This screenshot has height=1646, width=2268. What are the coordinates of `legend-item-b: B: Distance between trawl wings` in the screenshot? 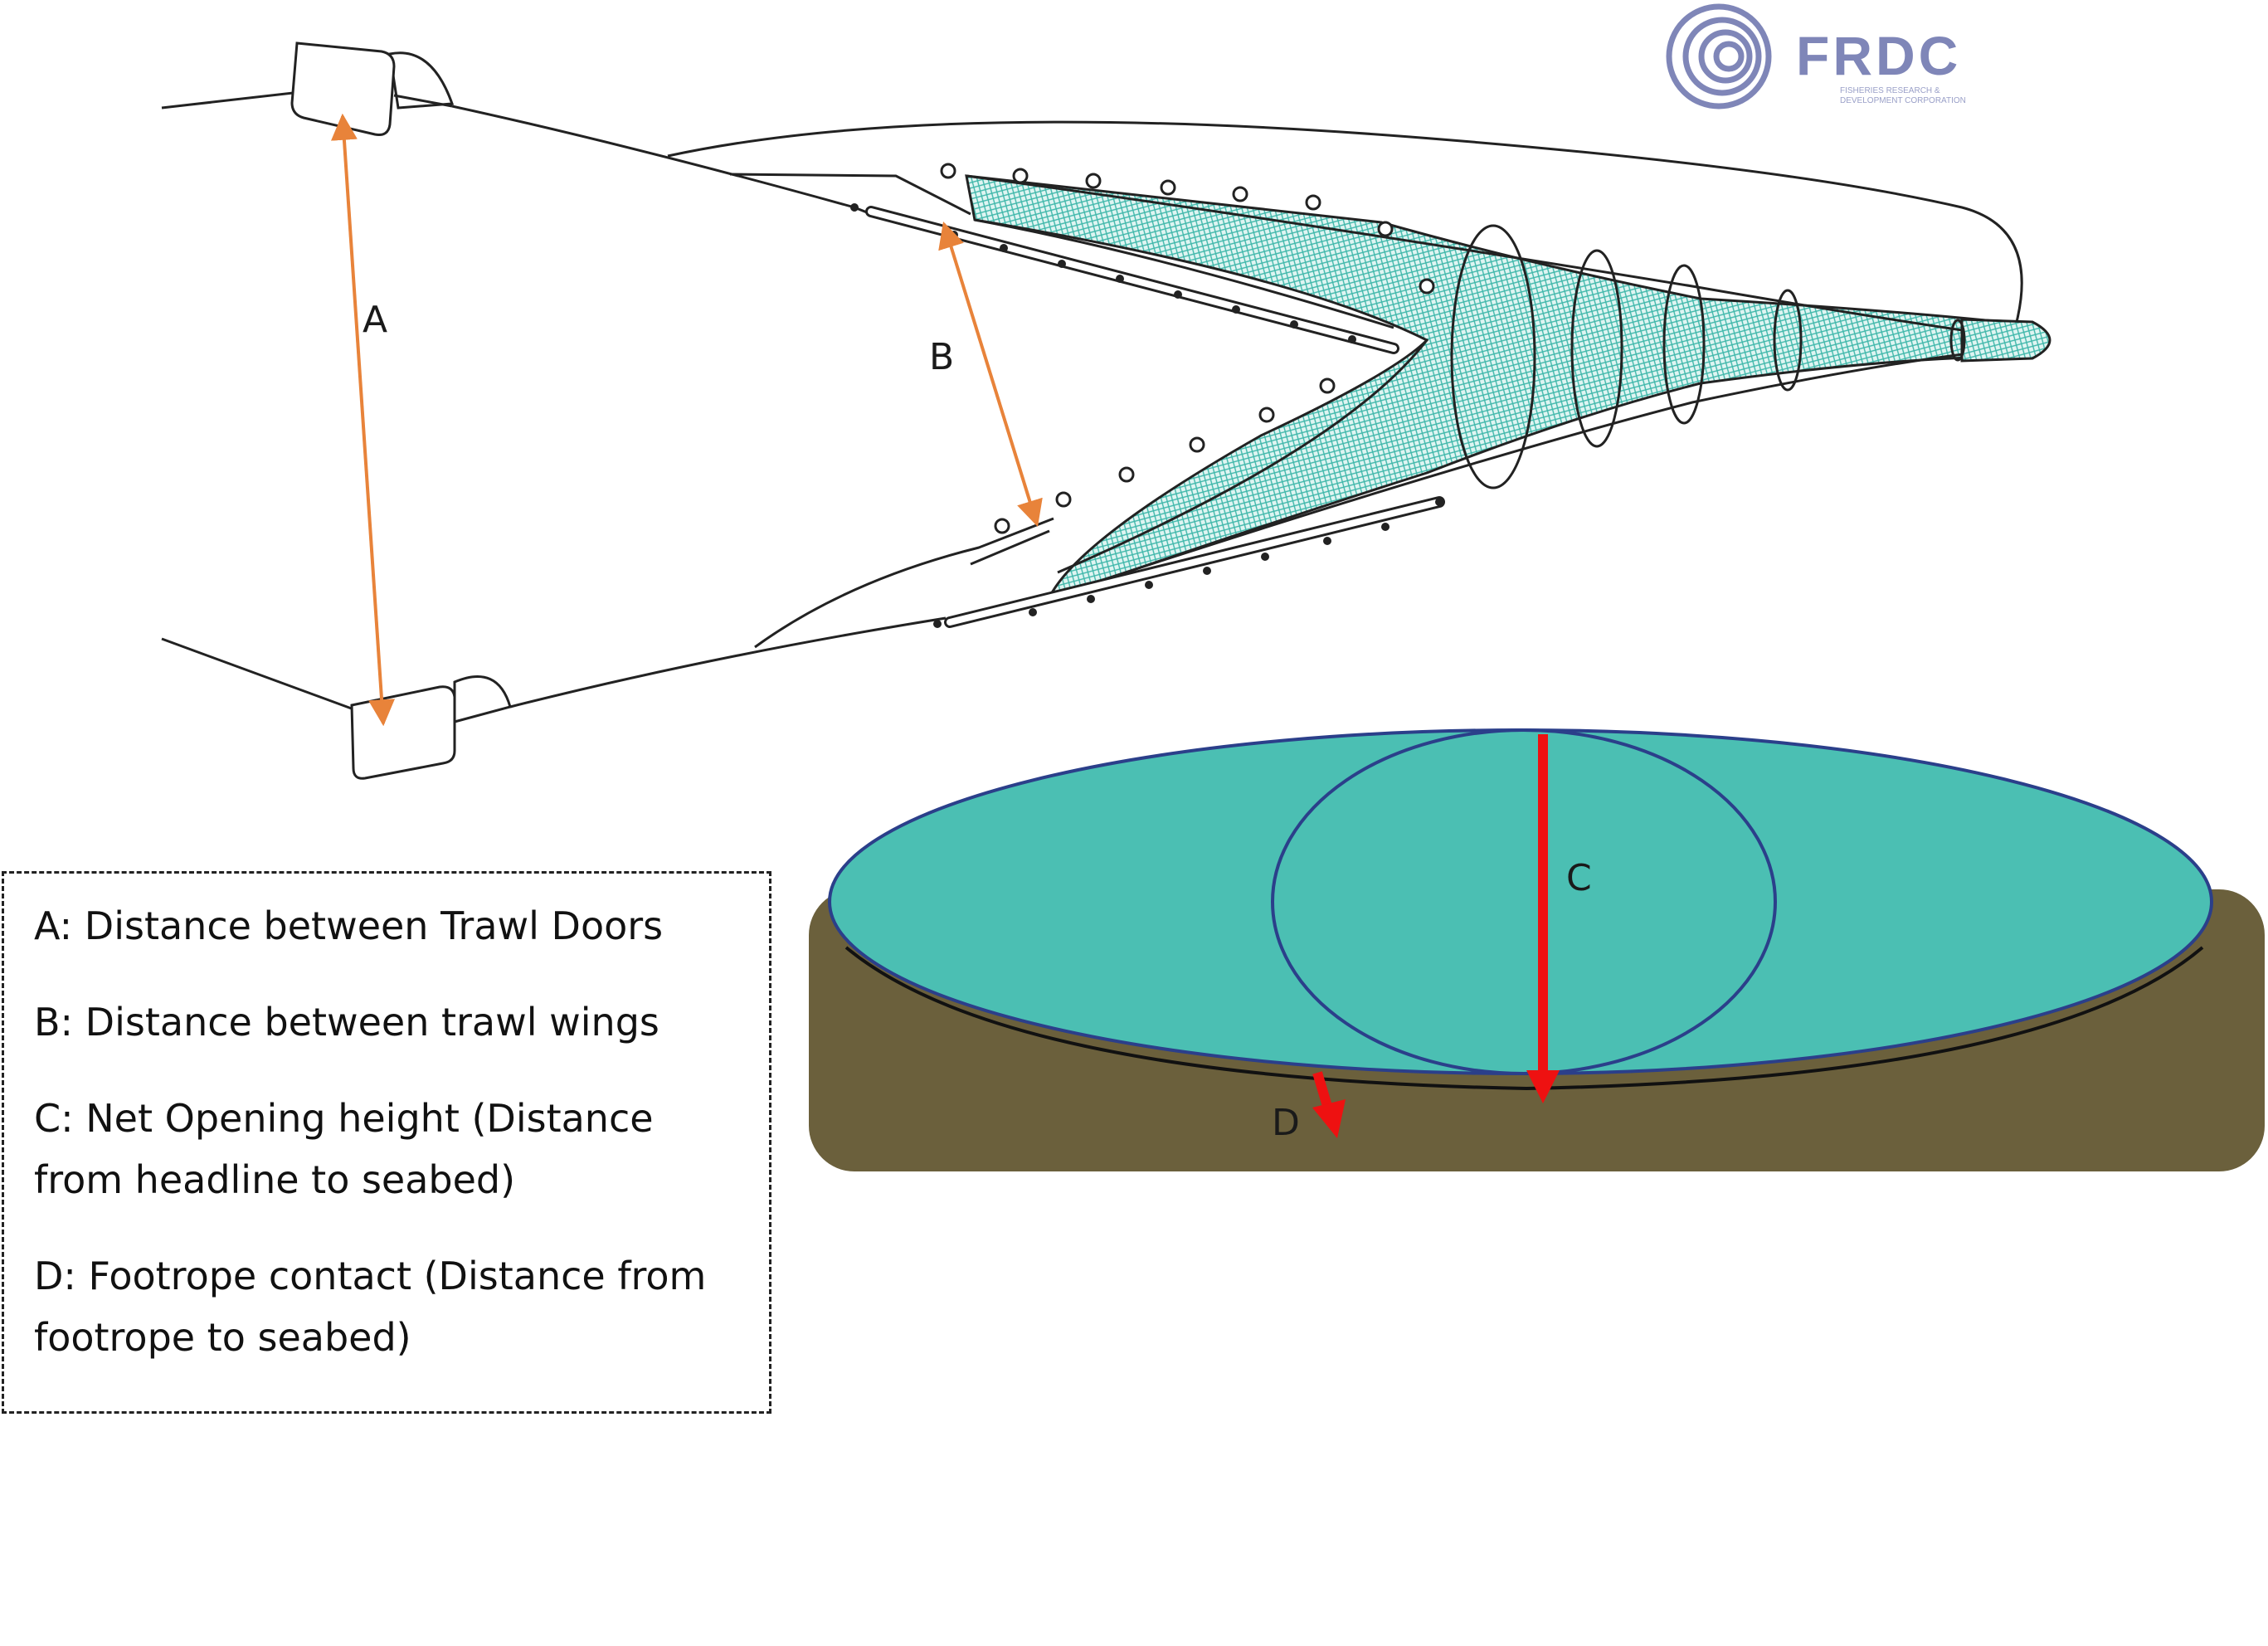 It's located at (386, 1022).